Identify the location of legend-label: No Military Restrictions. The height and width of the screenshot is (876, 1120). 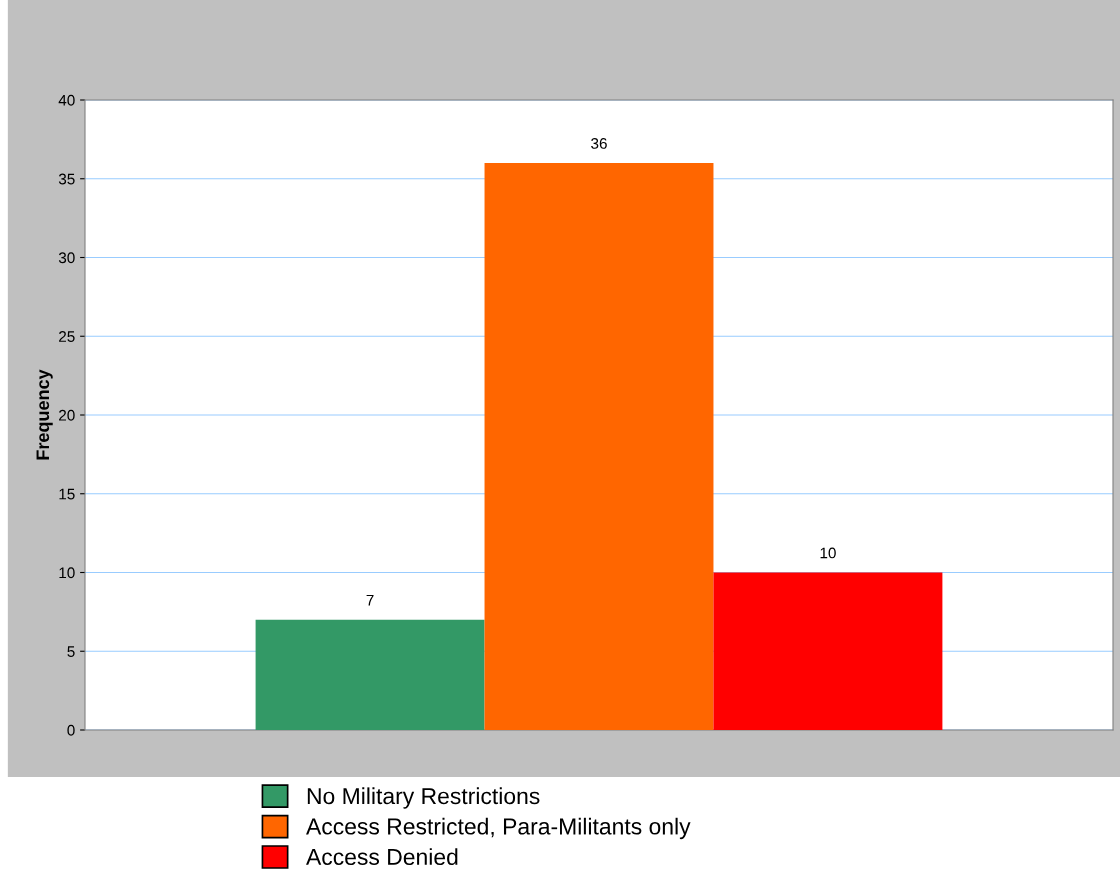
(423, 798).